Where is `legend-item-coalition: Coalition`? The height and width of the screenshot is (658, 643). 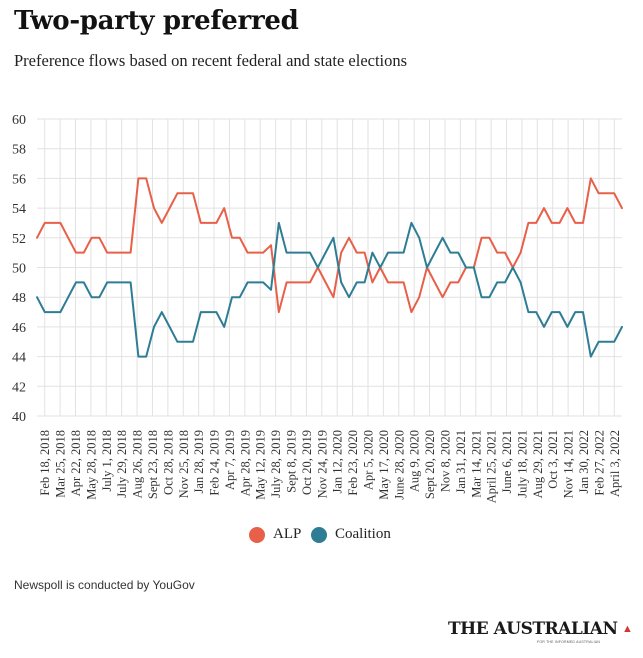 legend-item-coalition: Coalition is located at coordinates (351, 534).